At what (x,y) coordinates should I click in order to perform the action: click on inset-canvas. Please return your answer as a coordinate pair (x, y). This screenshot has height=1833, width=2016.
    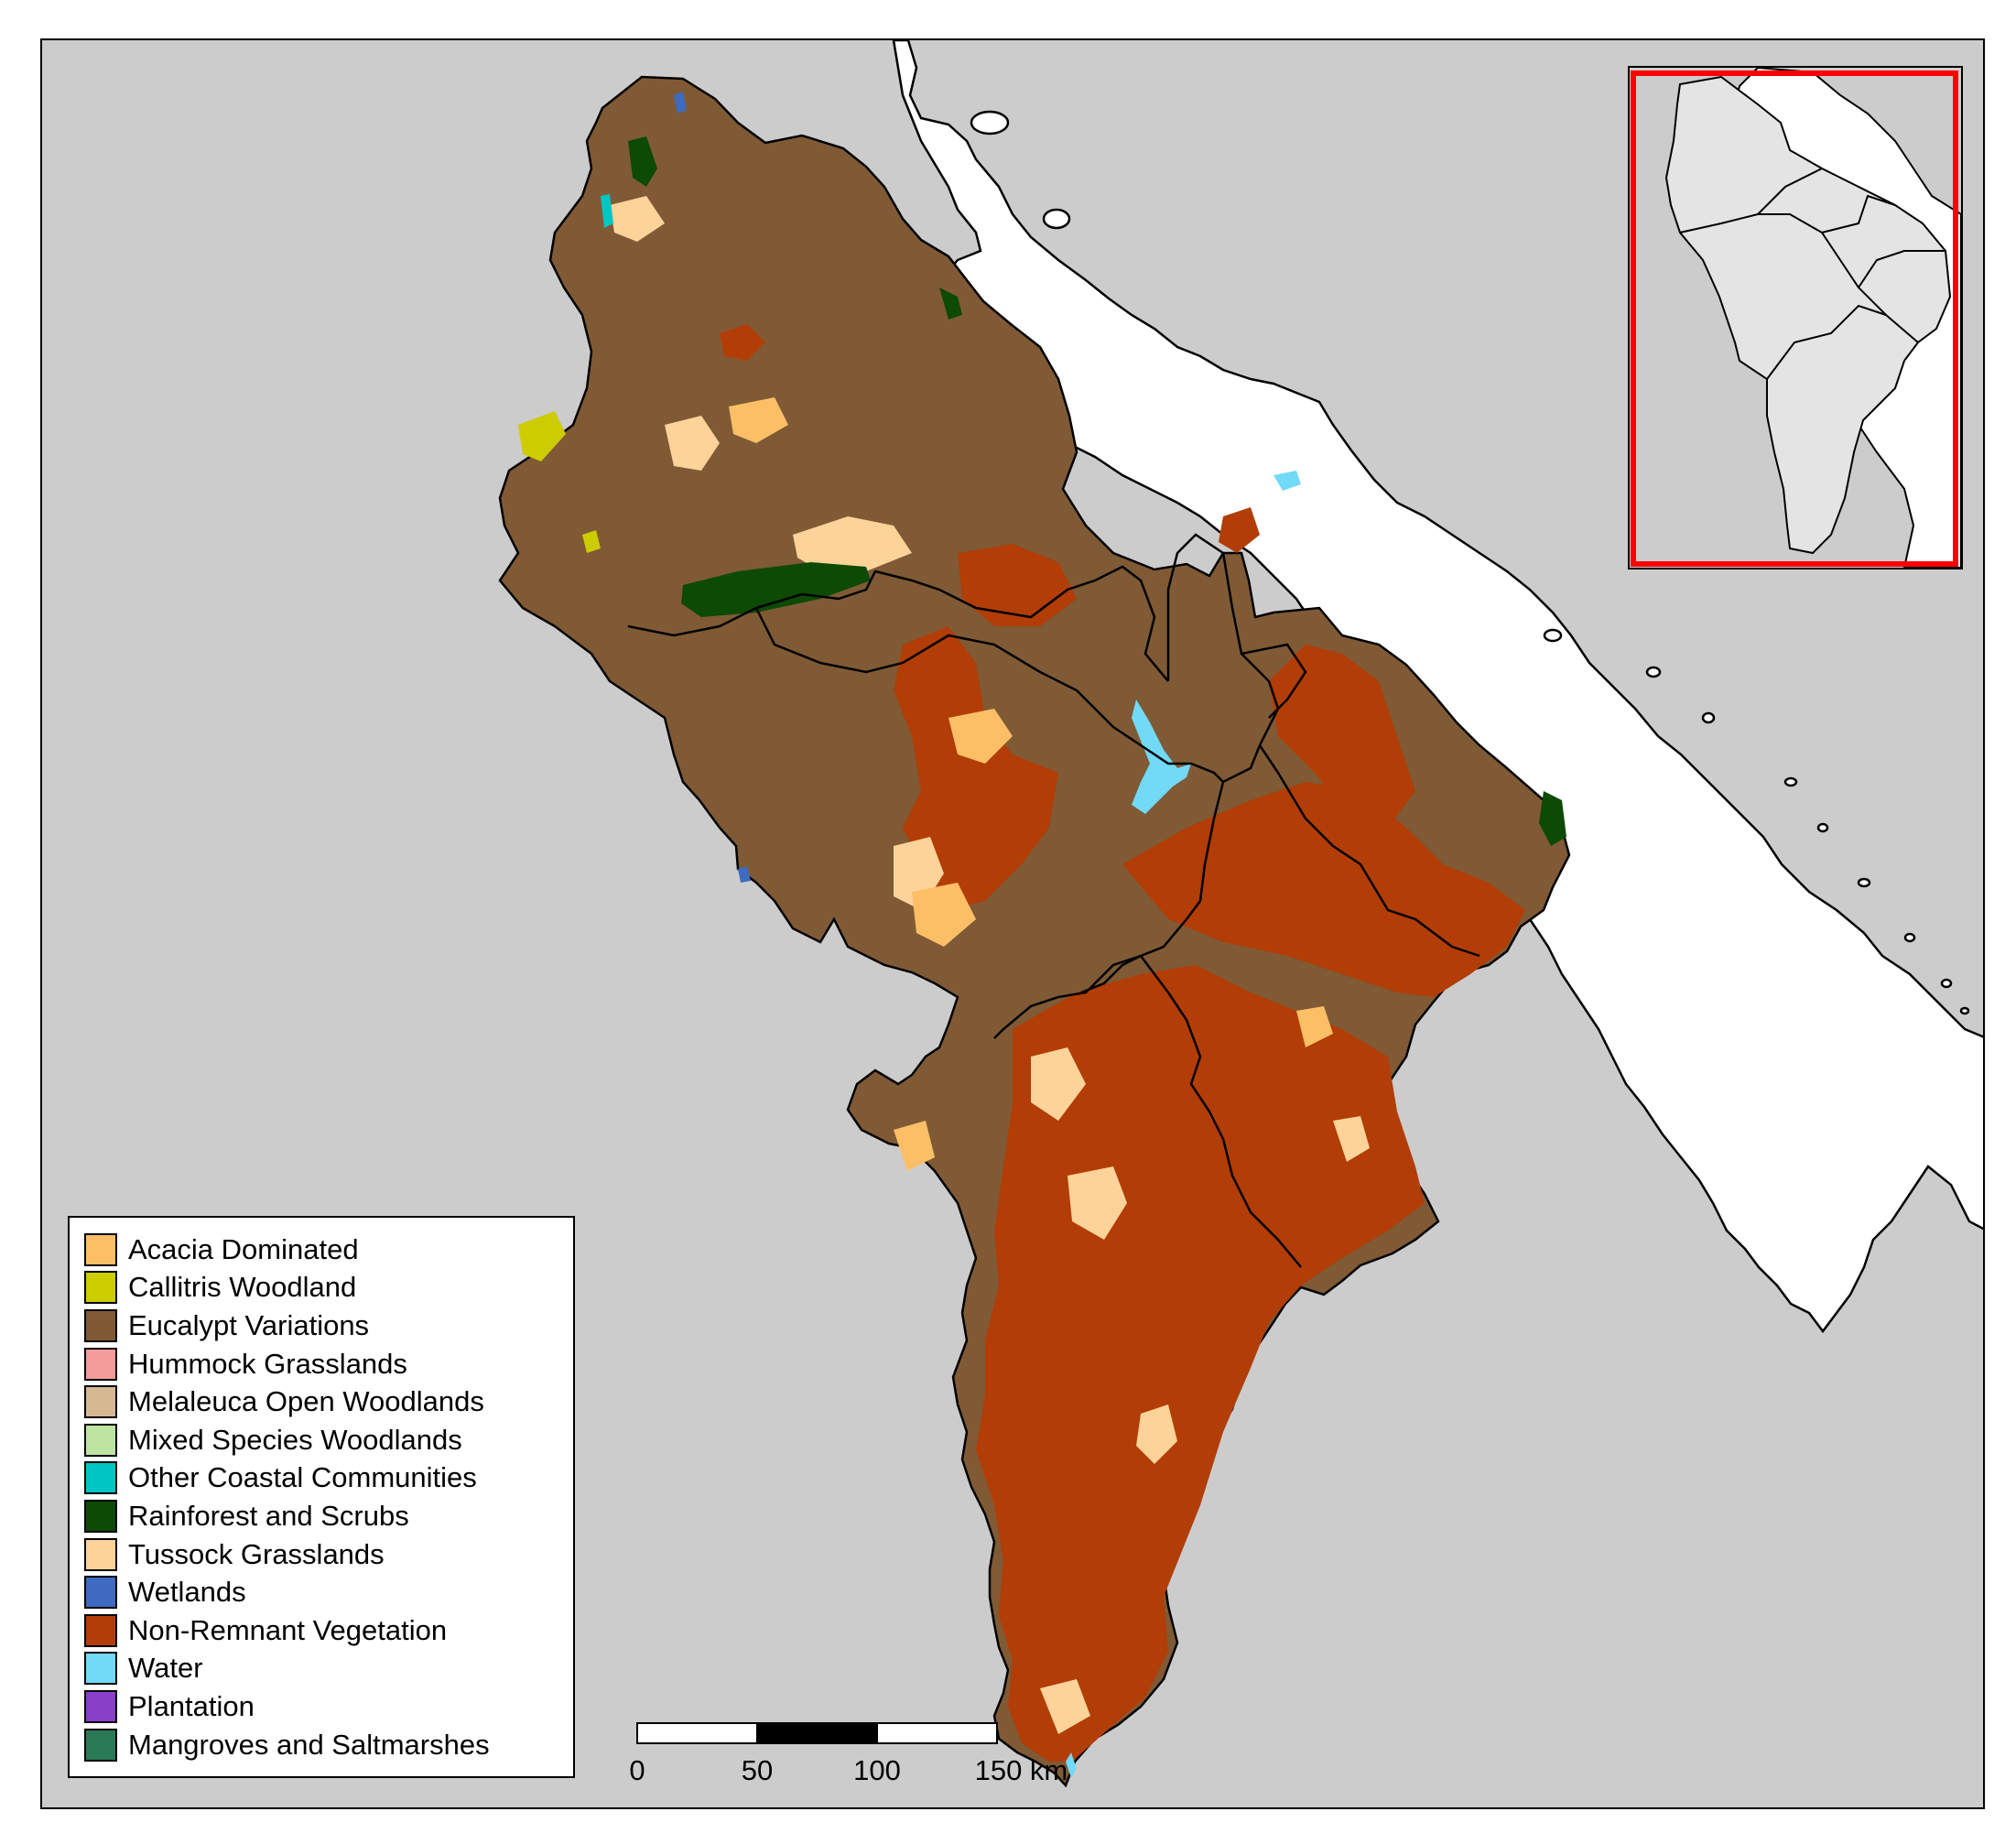
    Looking at the image, I should click on (1796, 318).